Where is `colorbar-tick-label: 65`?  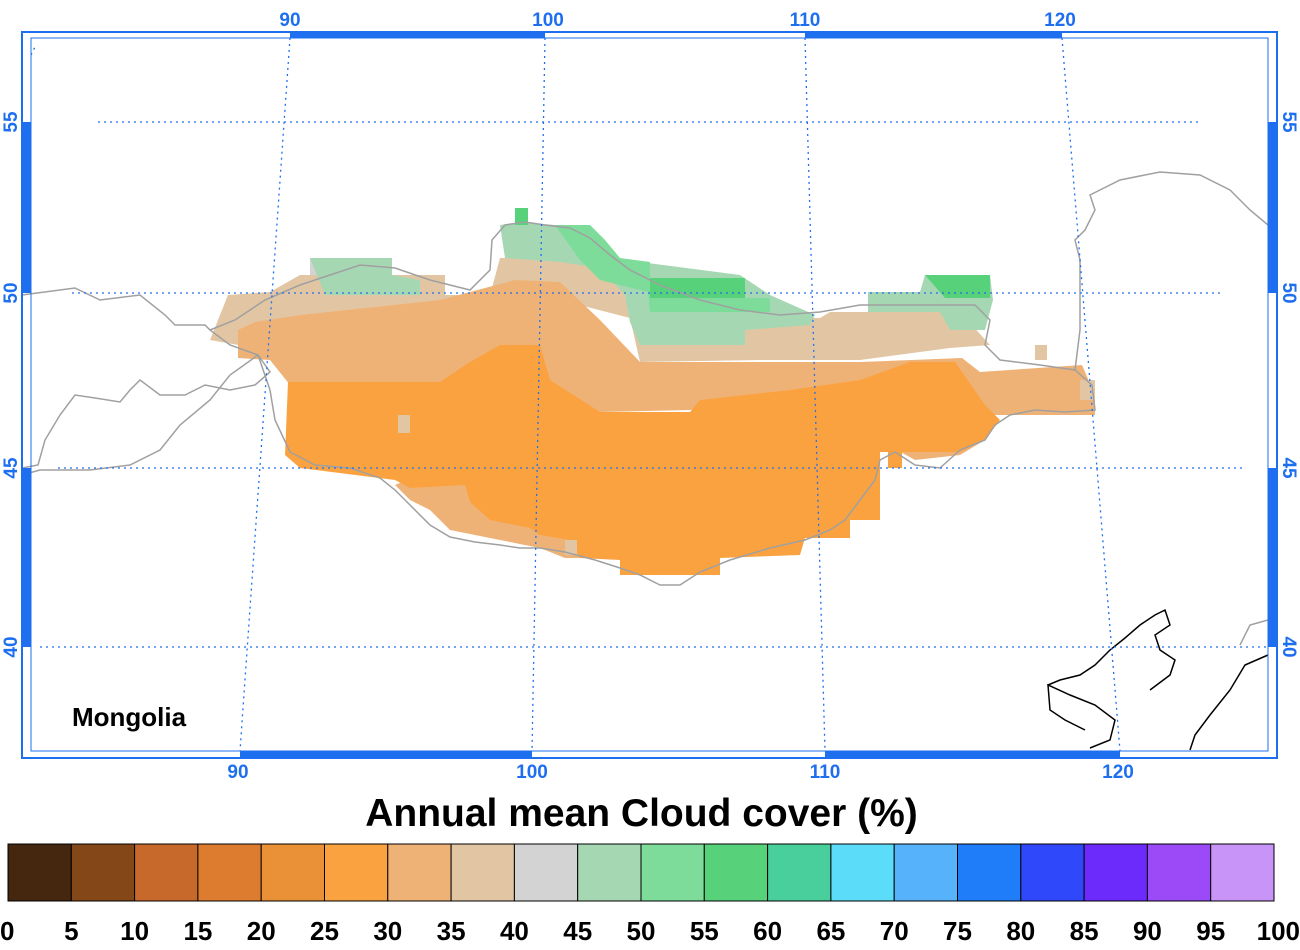
colorbar-tick-label: 65 is located at coordinates (830, 931).